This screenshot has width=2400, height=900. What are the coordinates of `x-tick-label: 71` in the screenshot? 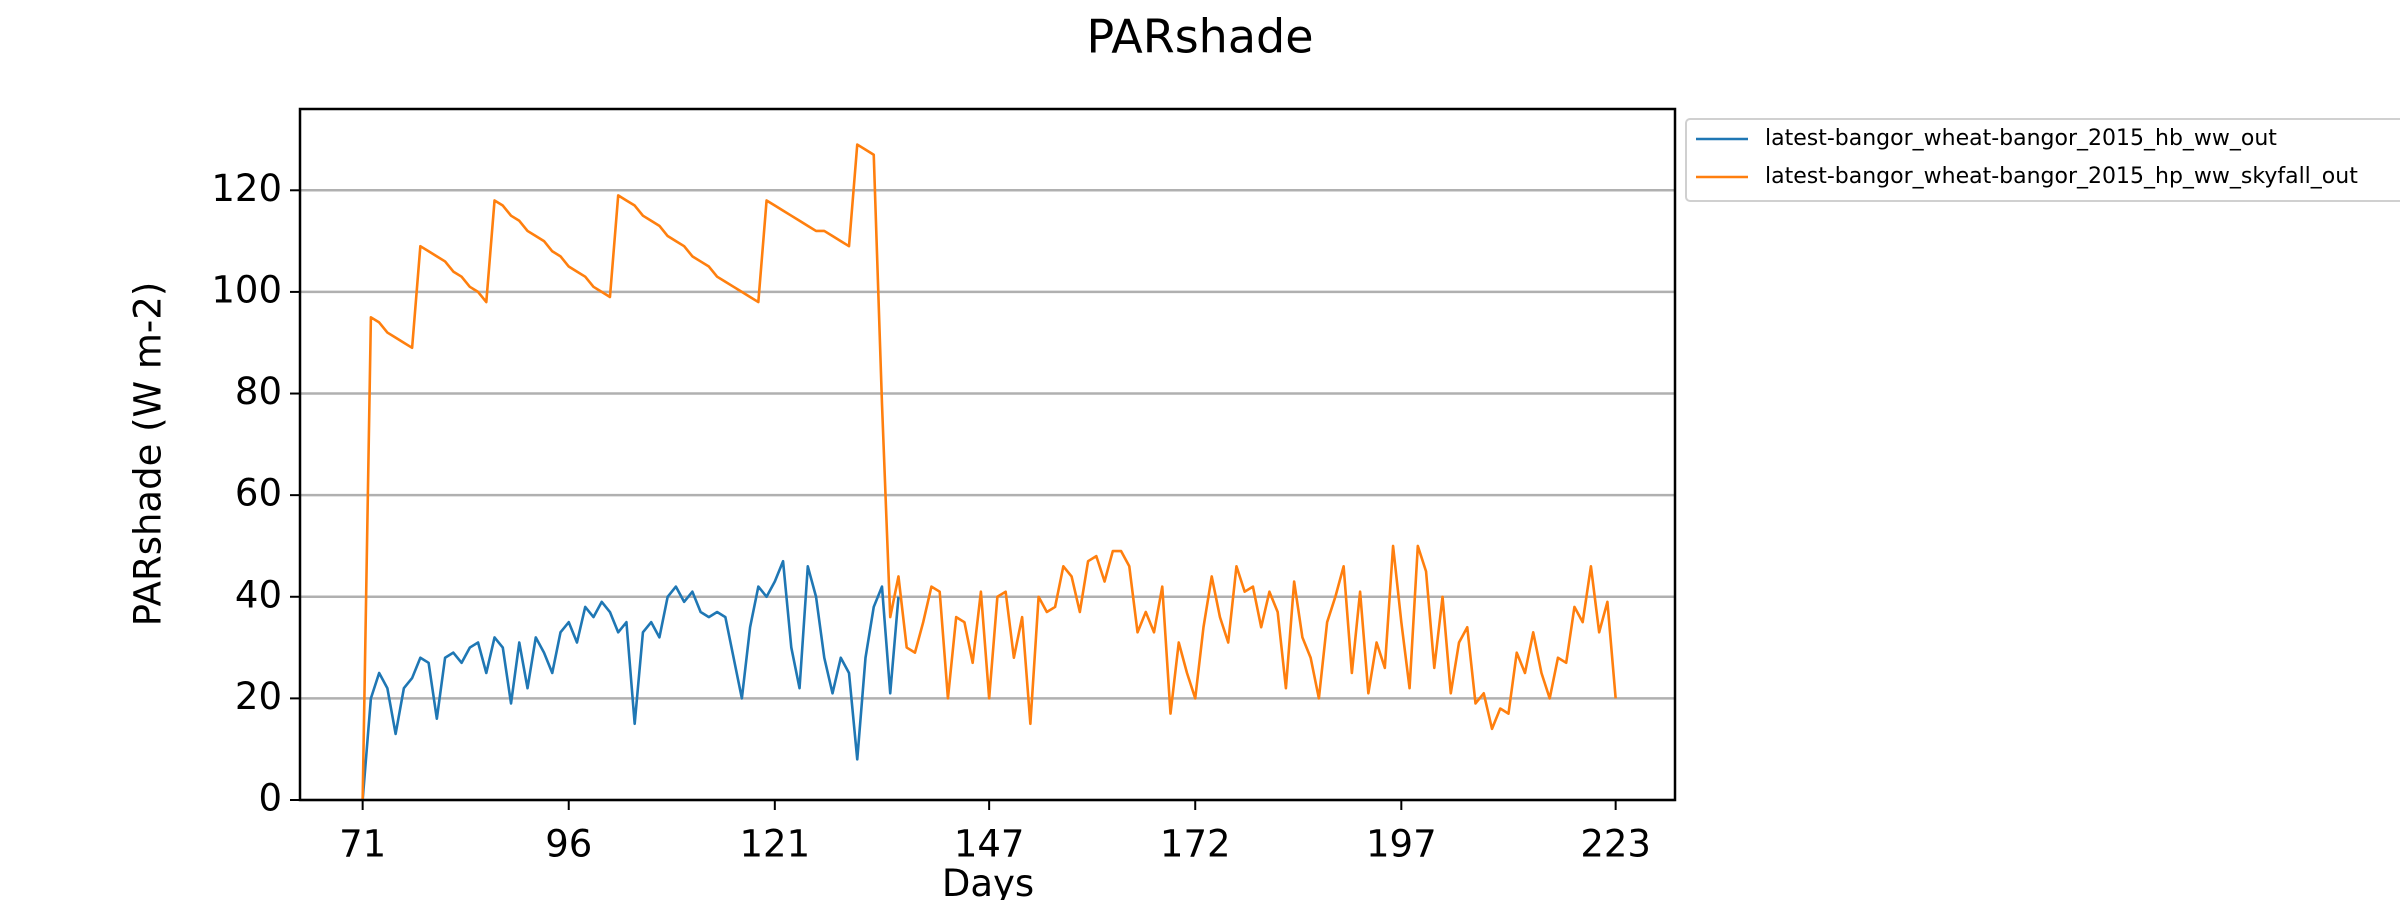 It's located at (362, 844).